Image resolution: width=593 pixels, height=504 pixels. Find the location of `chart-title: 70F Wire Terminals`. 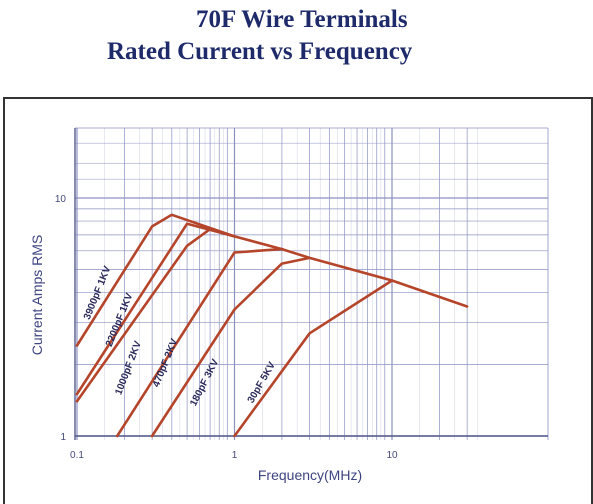

chart-title: 70F Wire Terminals is located at coordinates (302, 19).